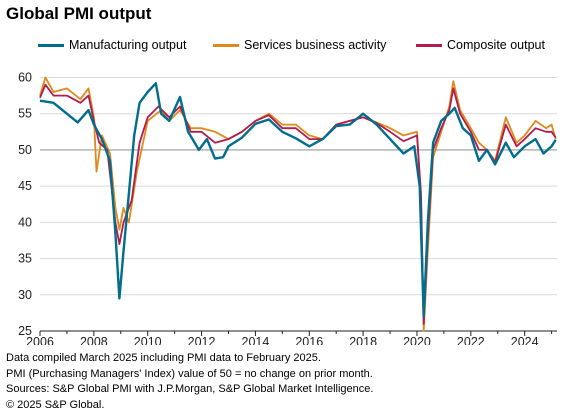 The height and width of the screenshot is (415, 583). I want to click on y-tick-label: 35, so click(25, 259).